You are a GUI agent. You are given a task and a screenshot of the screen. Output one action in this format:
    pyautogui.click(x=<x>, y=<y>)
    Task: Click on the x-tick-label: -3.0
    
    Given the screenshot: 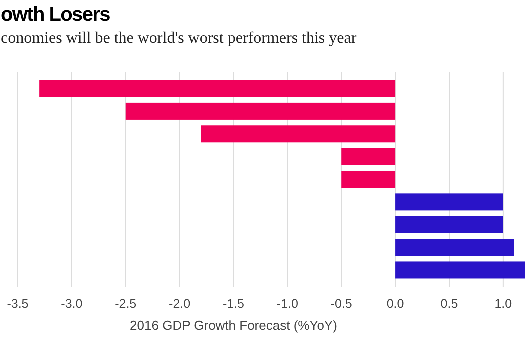 What is the action you would take?
    pyautogui.click(x=72, y=304)
    